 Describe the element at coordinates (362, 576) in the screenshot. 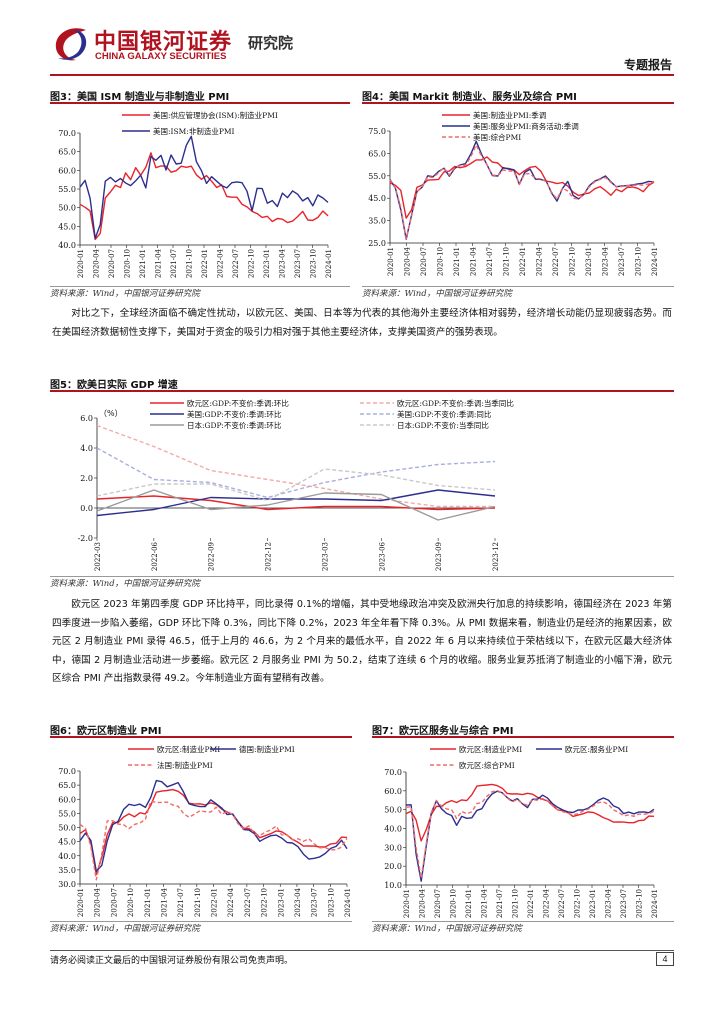

I see `fig5-source-rule` at that location.